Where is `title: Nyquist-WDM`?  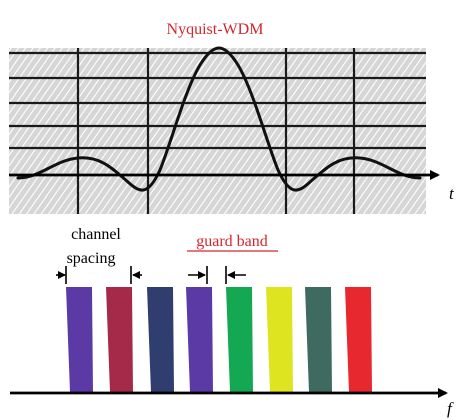
title: Nyquist-WDM is located at coordinates (215, 29).